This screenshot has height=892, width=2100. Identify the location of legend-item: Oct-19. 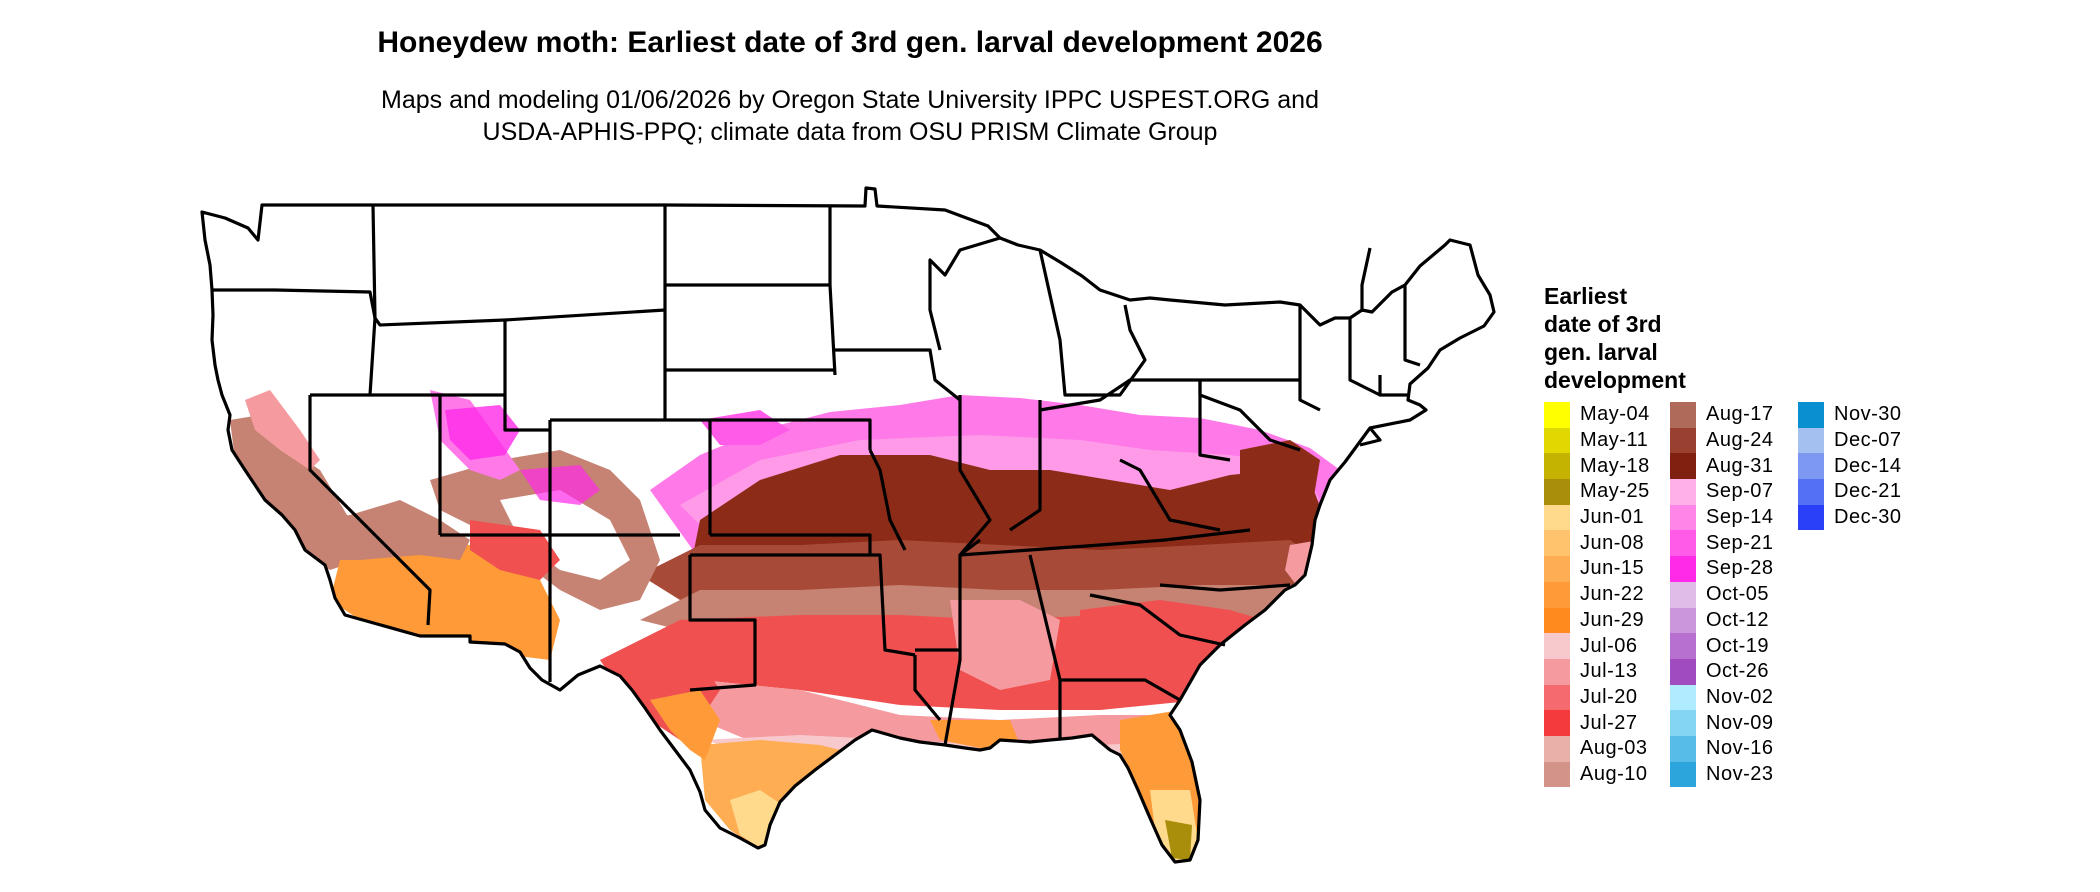
(1722, 646).